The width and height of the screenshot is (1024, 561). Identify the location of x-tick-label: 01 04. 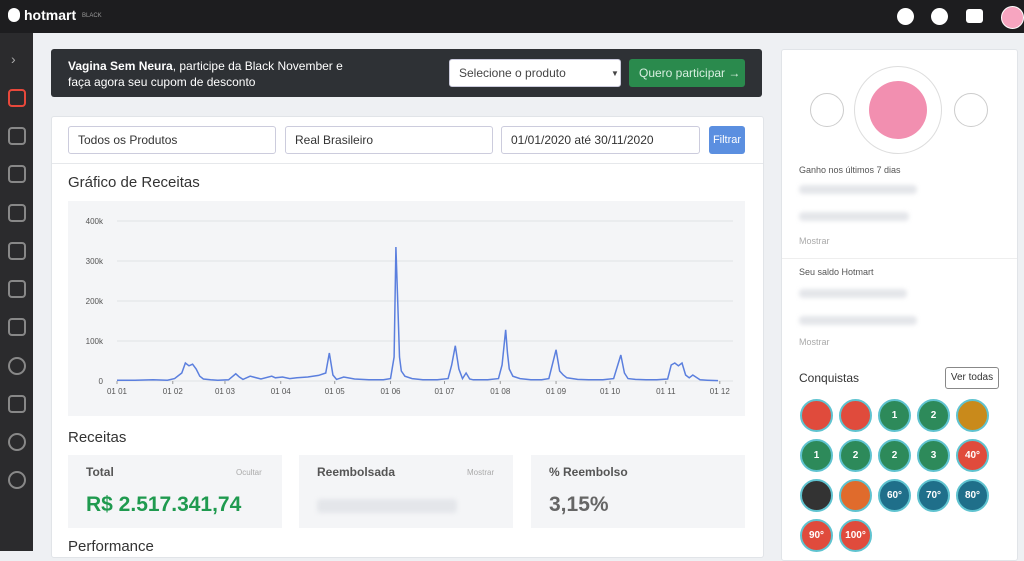
(281, 391).